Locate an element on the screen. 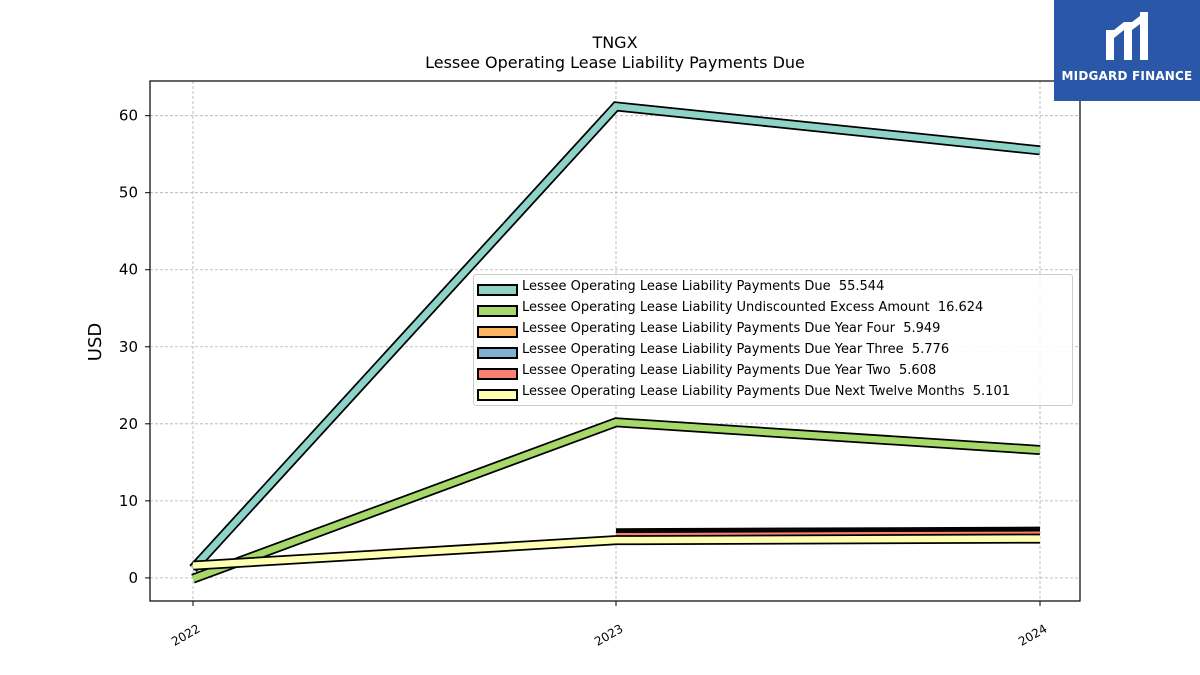 The height and width of the screenshot is (675, 1200). logo-text: MIDGARD FINANCE is located at coordinates (1127, 76).